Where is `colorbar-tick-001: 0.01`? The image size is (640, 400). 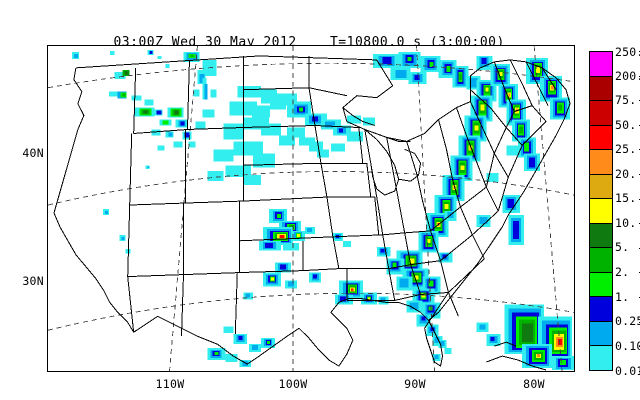 colorbar-tick-001: 0.01 is located at coordinates (627, 371).